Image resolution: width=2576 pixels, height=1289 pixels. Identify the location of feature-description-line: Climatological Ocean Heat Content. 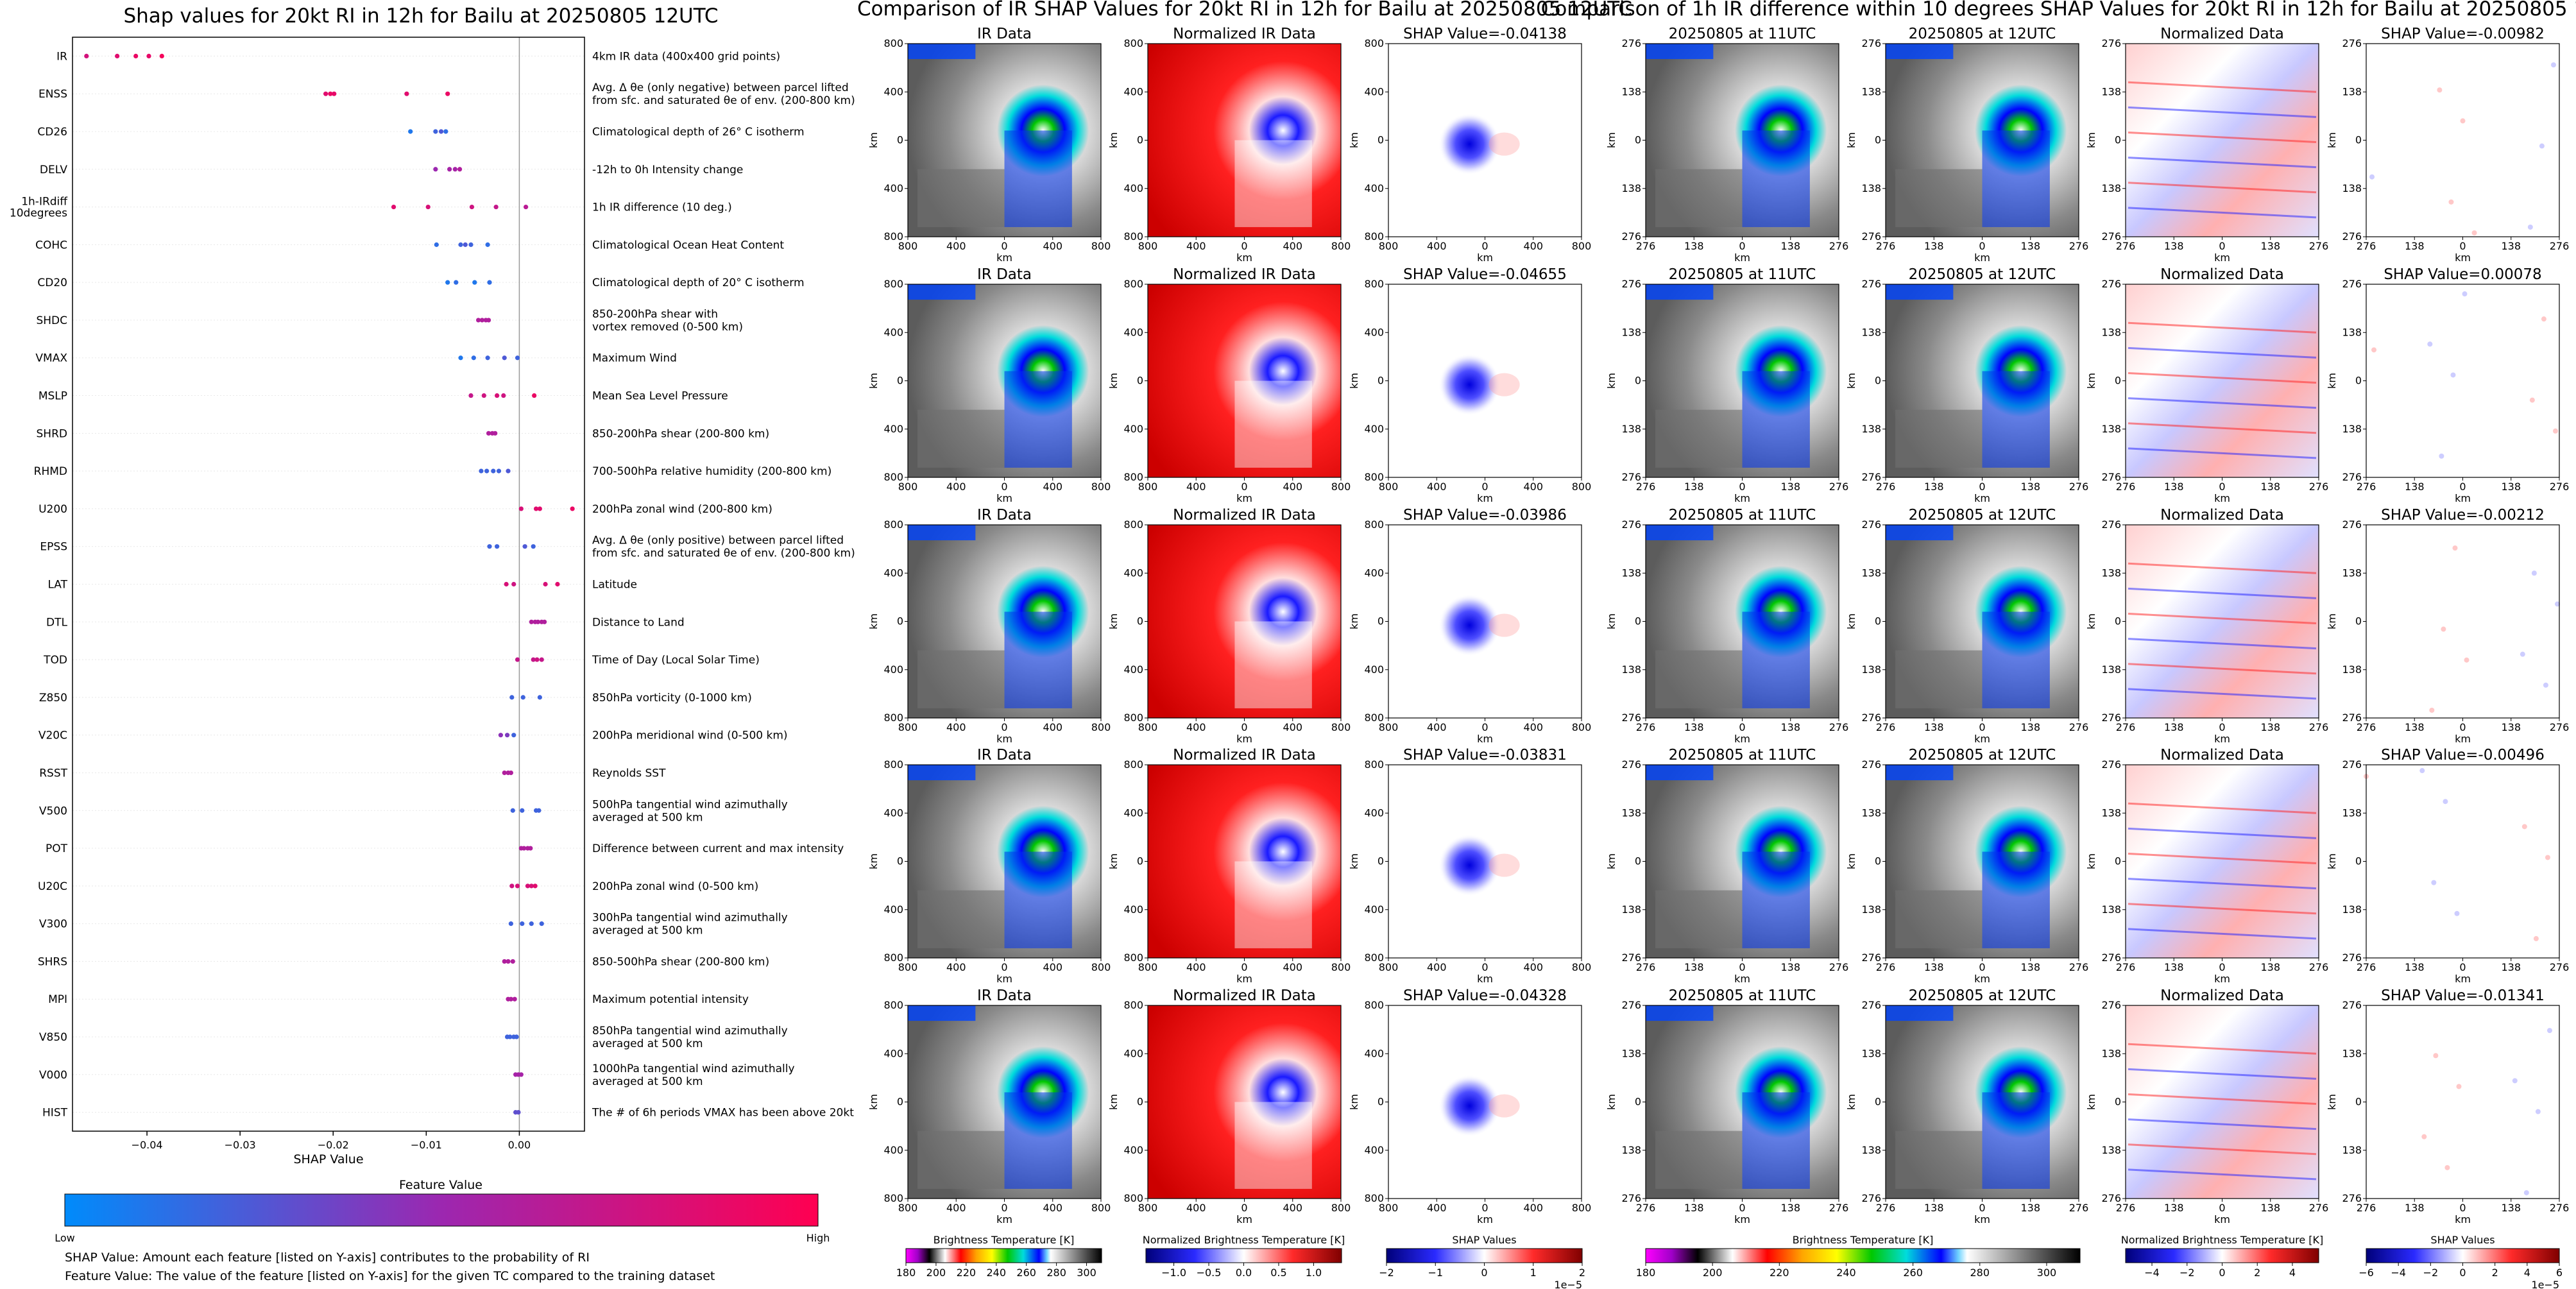
(688, 245).